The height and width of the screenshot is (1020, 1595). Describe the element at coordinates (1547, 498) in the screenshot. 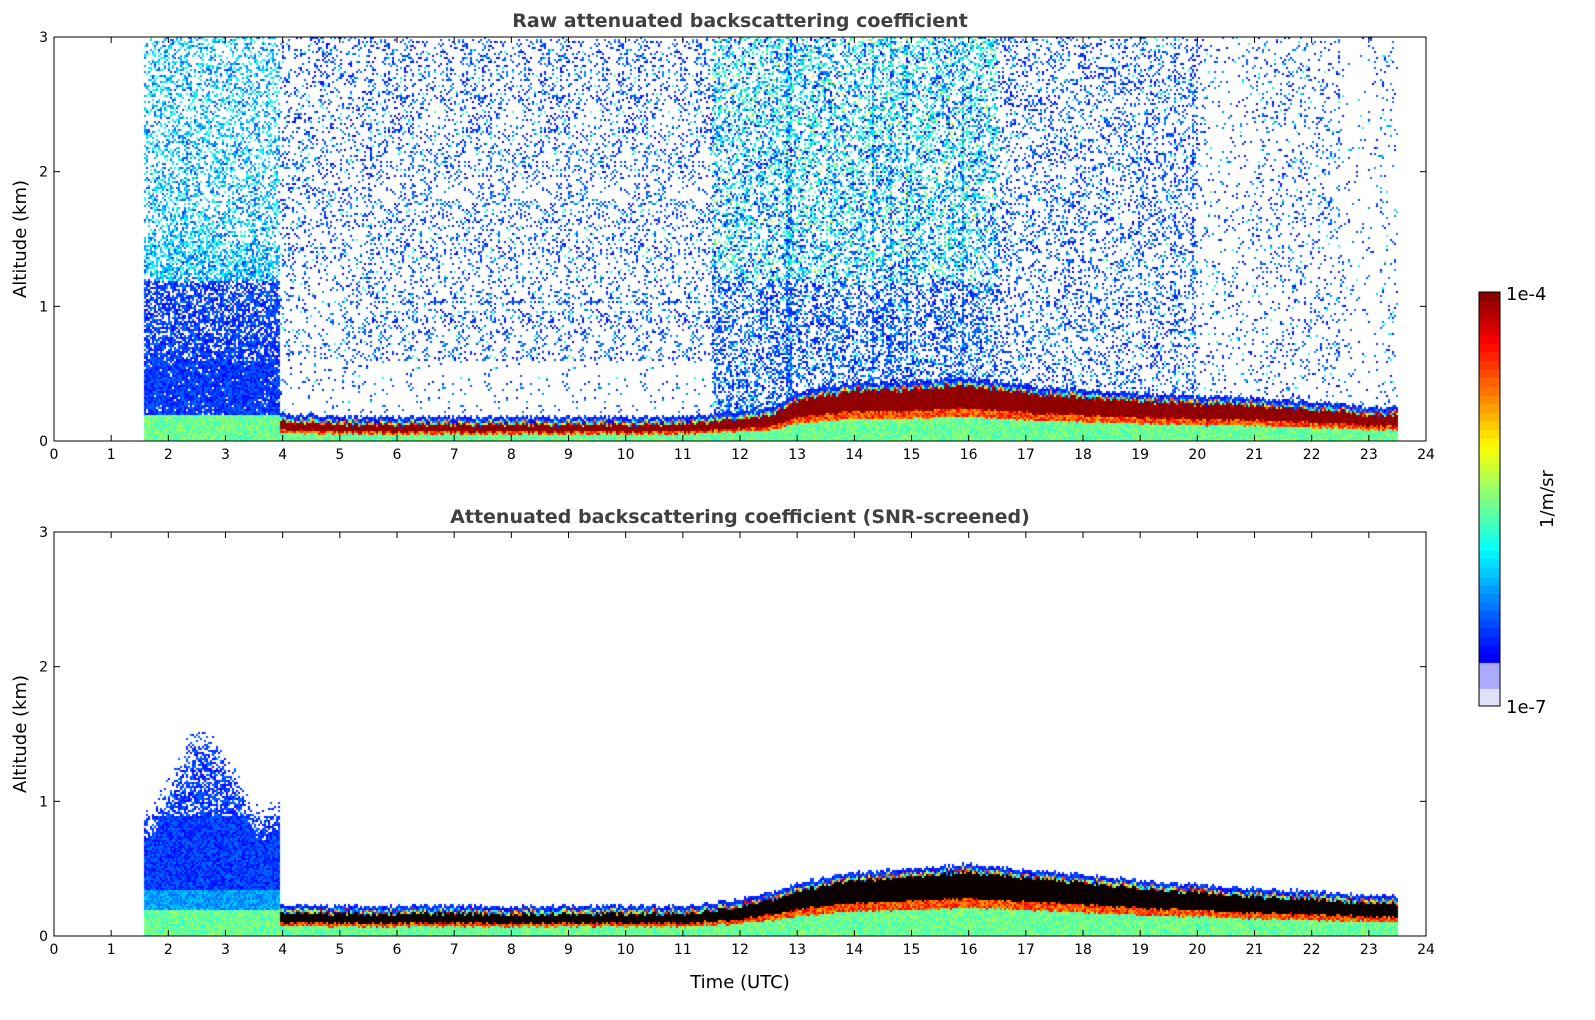

I see `colorbar-label: 1/m/sr` at that location.